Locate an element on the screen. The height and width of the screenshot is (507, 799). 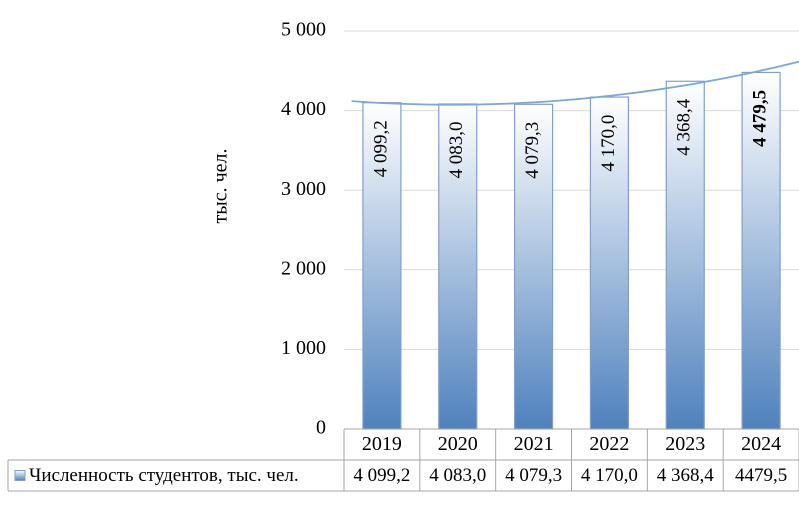
table-value-cell: 4 079,3 is located at coordinates (533, 475).